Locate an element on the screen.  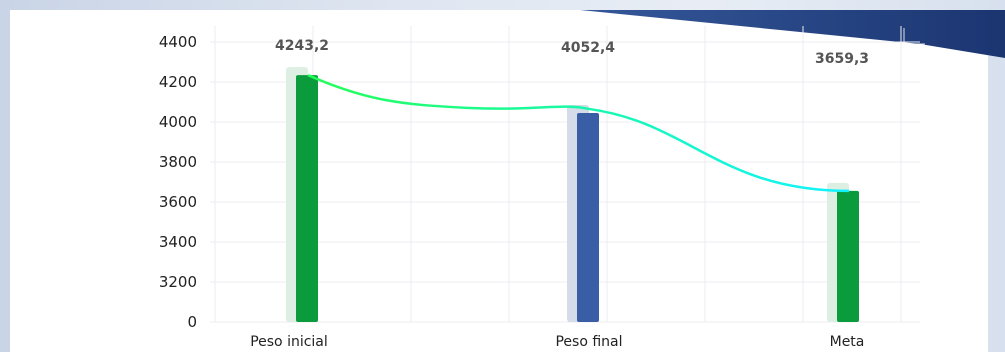
y-axis-ticks: 0 3200 3400 3600 3800 4000 4200 4400 is located at coordinates (178, 182).